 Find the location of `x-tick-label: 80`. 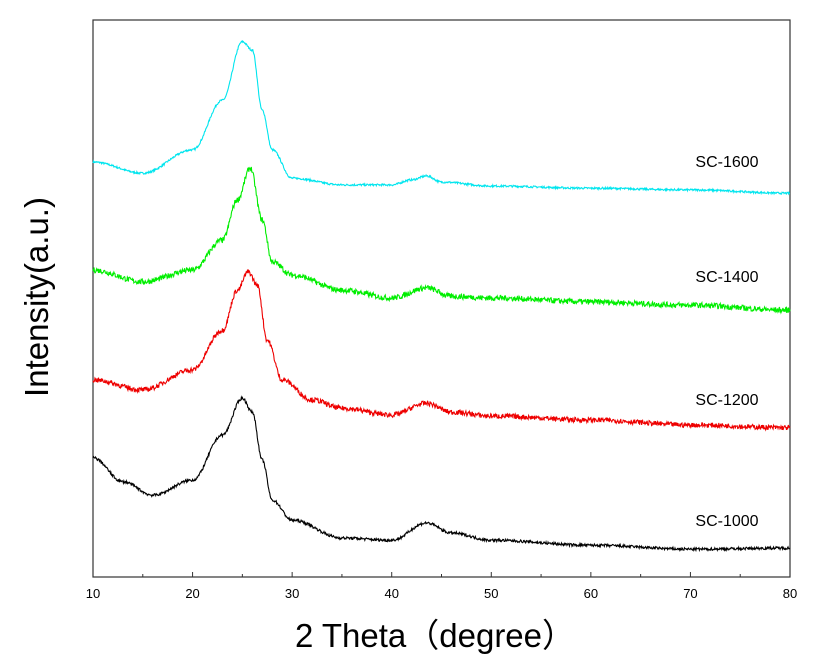

x-tick-label: 80 is located at coordinates (790, 593).